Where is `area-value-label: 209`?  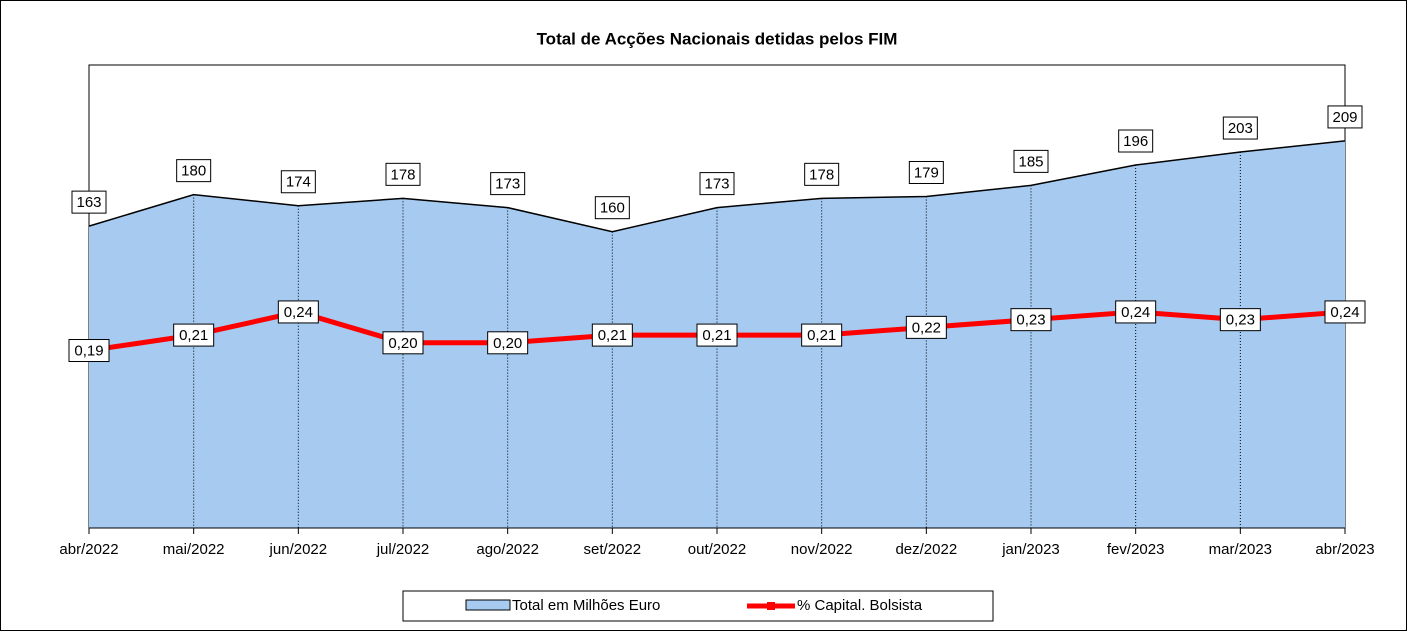
area-value-label: 209 is located at coordinates (1344, 117).